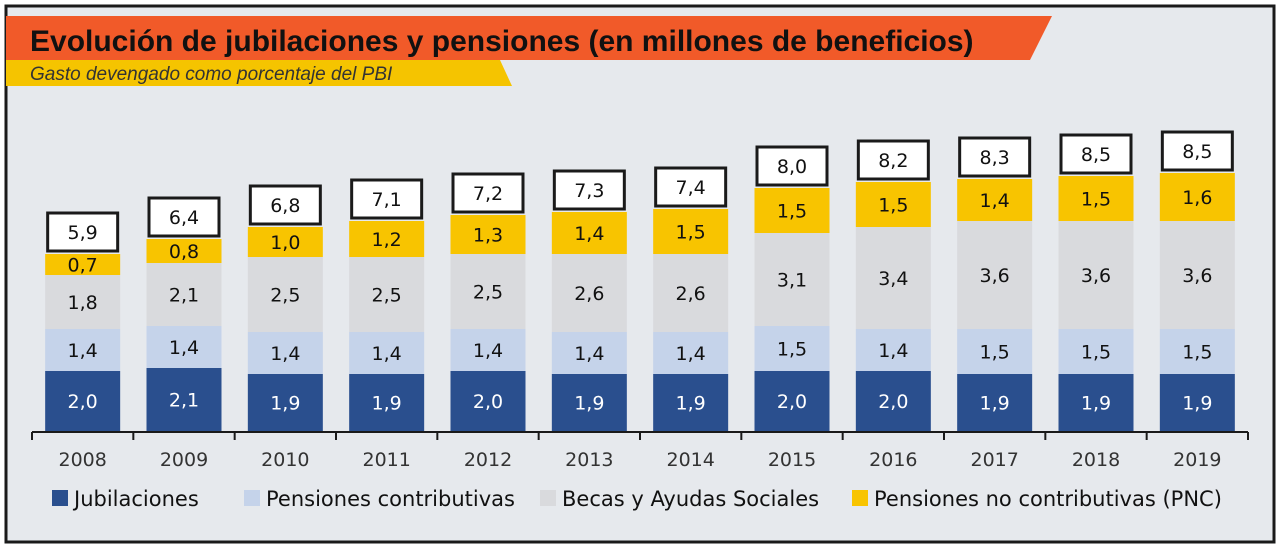 This screenshot has height=548, width=1280. Describe the element at coordinates (285, 296) in the screenshot. I see `segment-label-becas-2010: 2,5` at that location.